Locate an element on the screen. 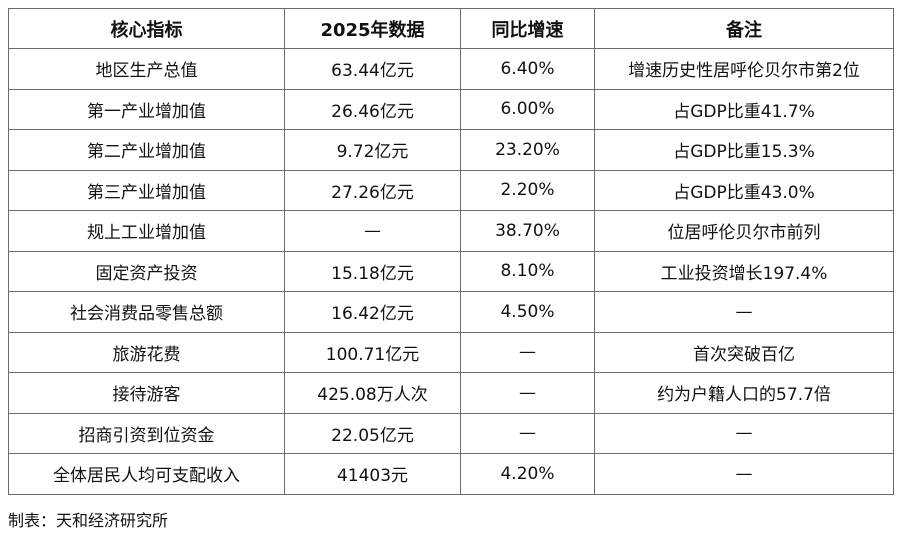 The height and width of the screenshot is (538, 901). cell-growth: 23.20% is located at coordinates (527, 150).